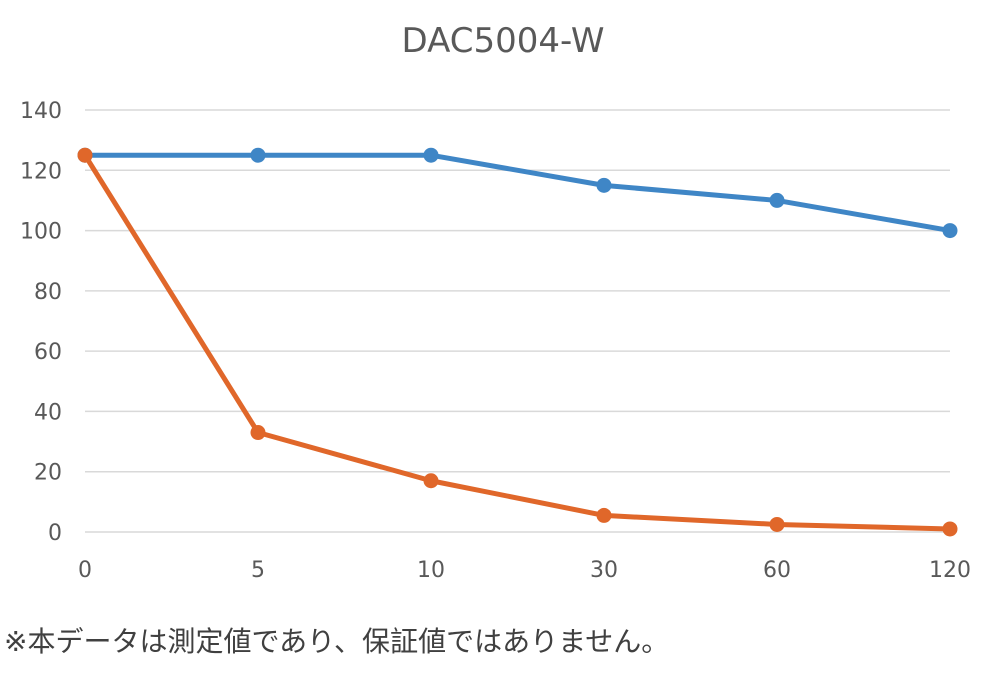 This screenshot has width=1005, height=685. What do you see at coordinates (524, 570) in the screenshot?
I see `x-axis-ticks: 0 5 10 30 60 120` at bounding box center [524, 570].